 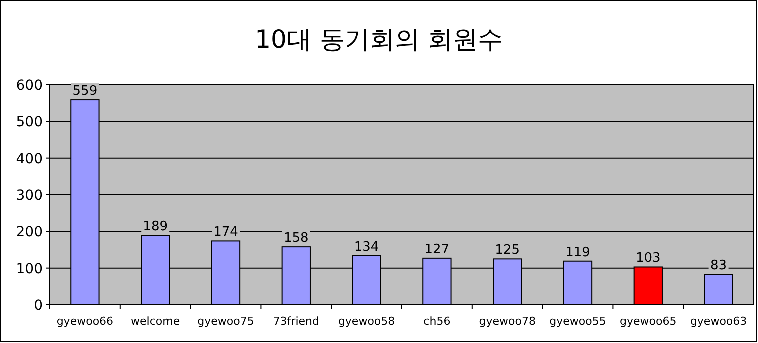 What do you see at coordinates (437, 321) in the screenshot?
I see `x-tick-label: ch56` at bounding box center [437, 321].